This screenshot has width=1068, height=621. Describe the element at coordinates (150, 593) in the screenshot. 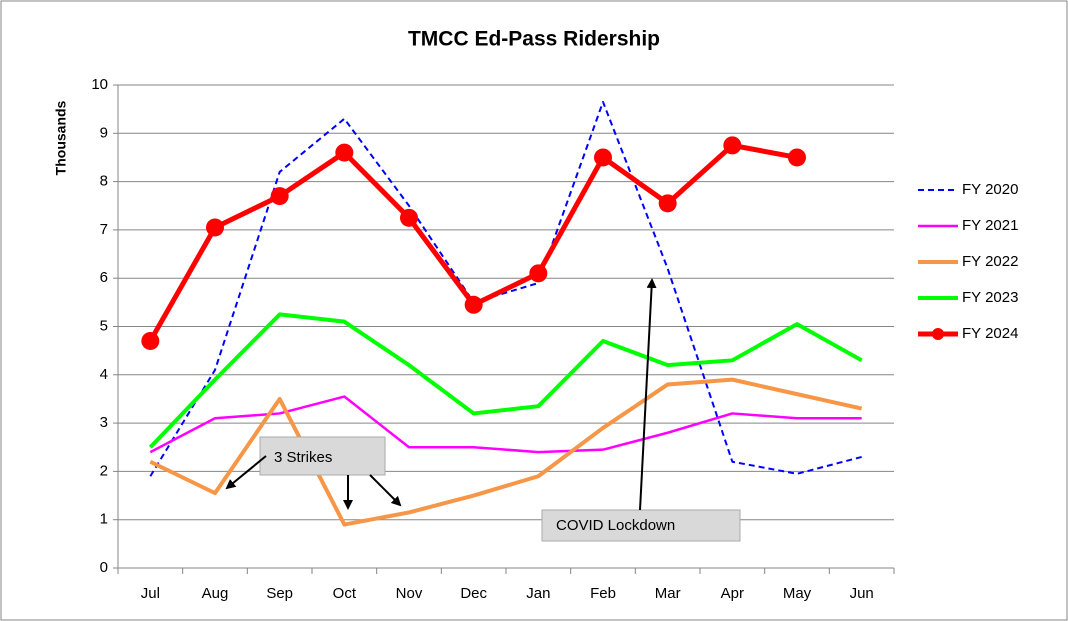

I see `x-tick-label: Jul` at that location.